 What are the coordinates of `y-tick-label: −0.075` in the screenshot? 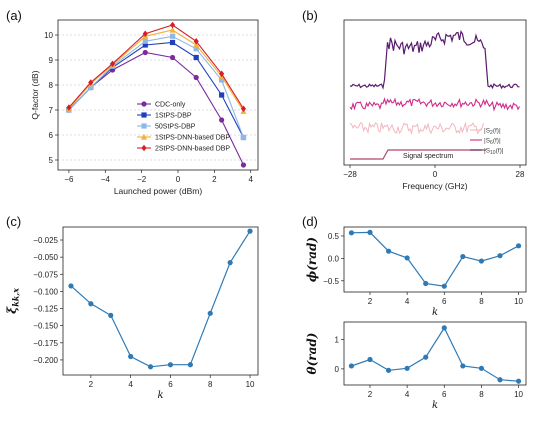 It's located at (45, 274).